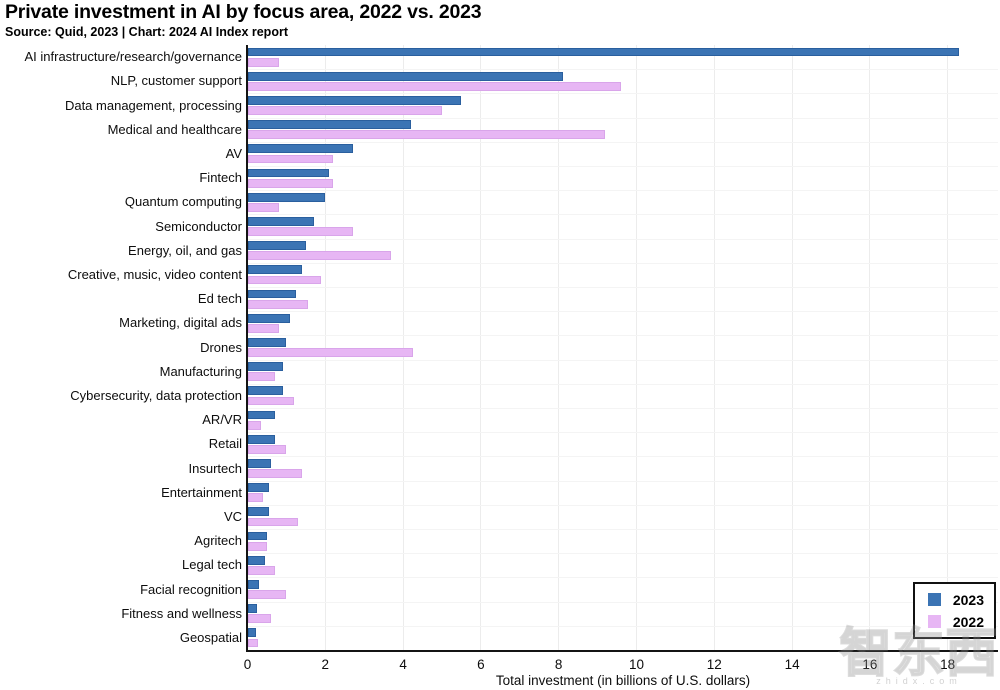 The height and width of the screenshot is (690, 1000). What do you see at coordinates (183, 202) in the screenshot?
I see `category-label: Quantum computing` at bounding box center [183, 202].